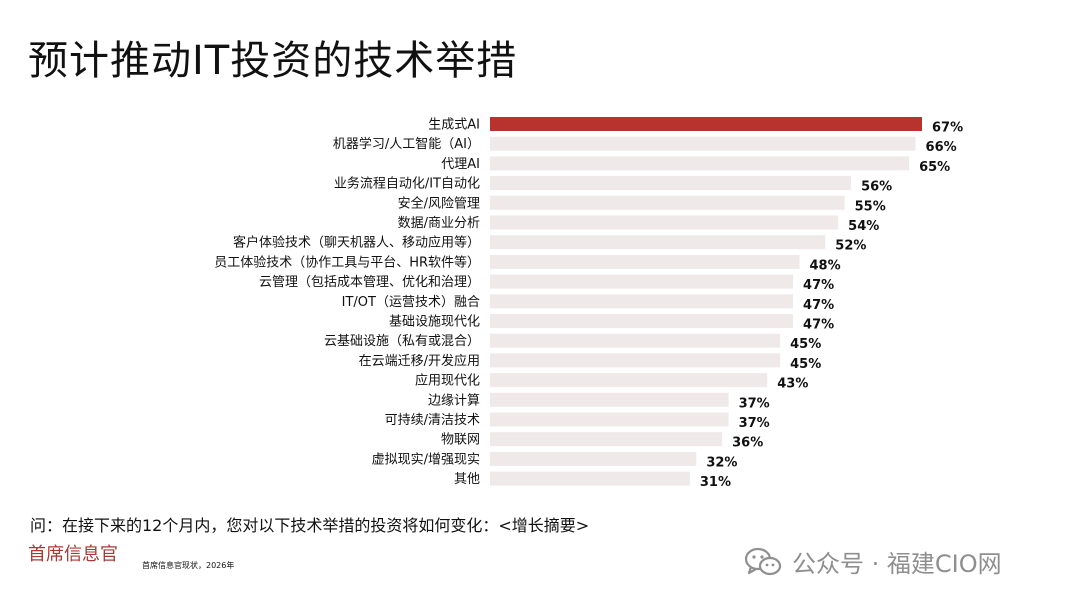 The height and width of the screenshot is (602, 1080). I want to click on category-label: 虚拟现实/增强现实, so click(426, 459).